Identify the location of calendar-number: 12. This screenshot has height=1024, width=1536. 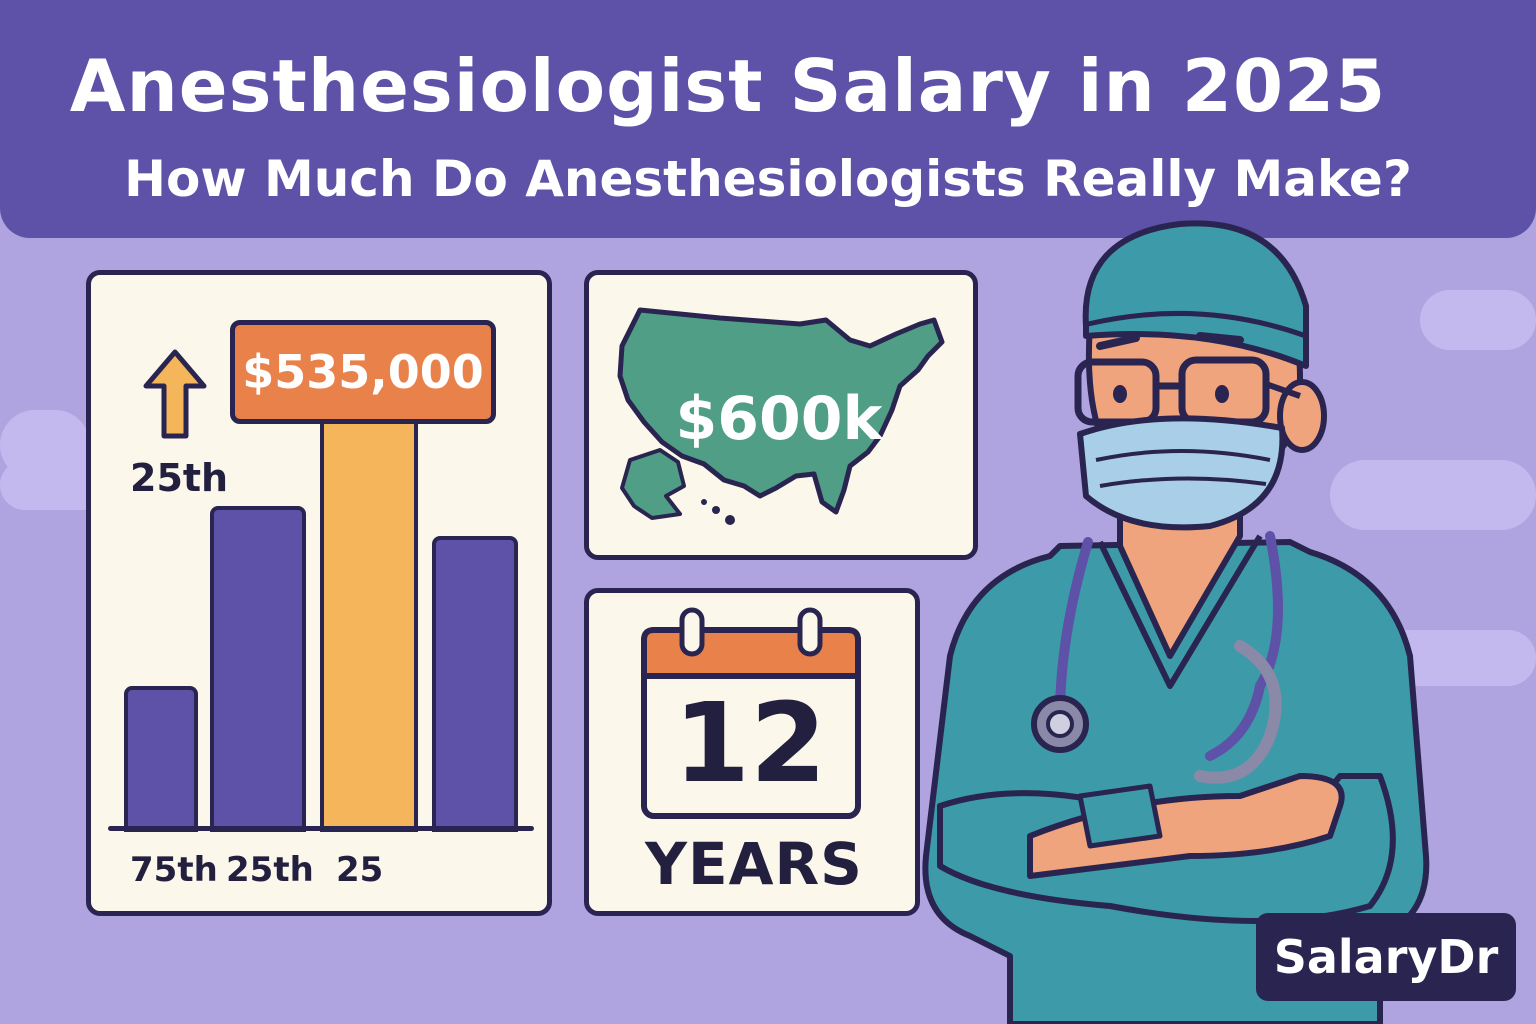
(750, 743).